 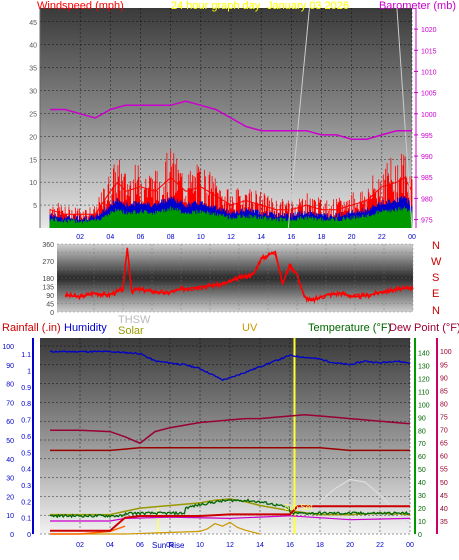 I want to click on temperature-tick: 50, so click(x=422, y=470).